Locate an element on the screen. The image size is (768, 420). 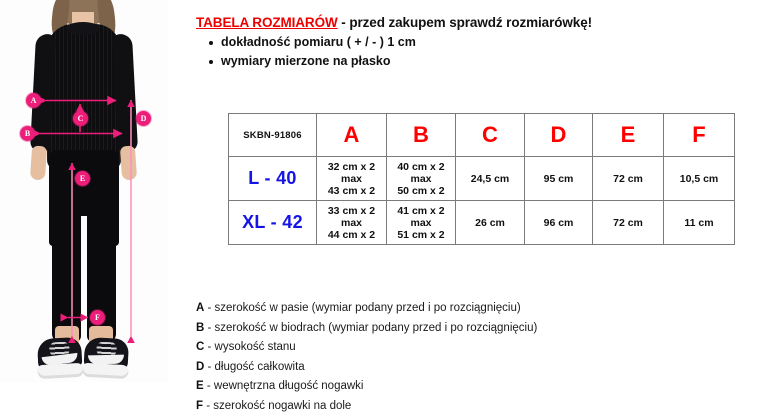
column-header-a: A is located at coordinates (351, 135).